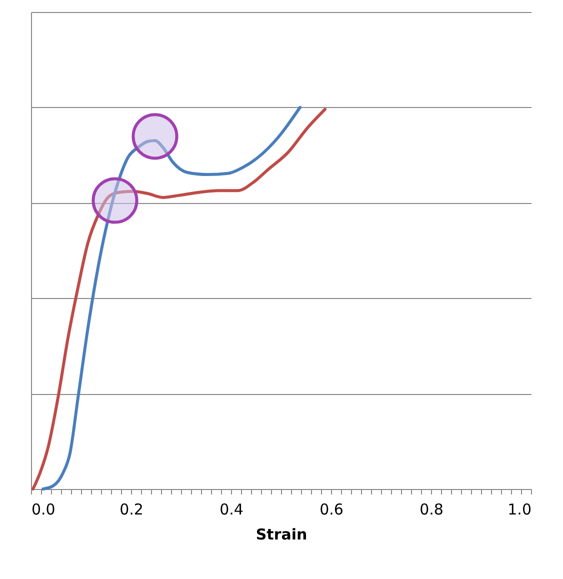 Image resolution: width=563 pixels, height=579 pixels. What do you see at coordinates (132, 509) in the screenshot?
I see `x-tick-label: 0.2` at bounding box center [132, 509].